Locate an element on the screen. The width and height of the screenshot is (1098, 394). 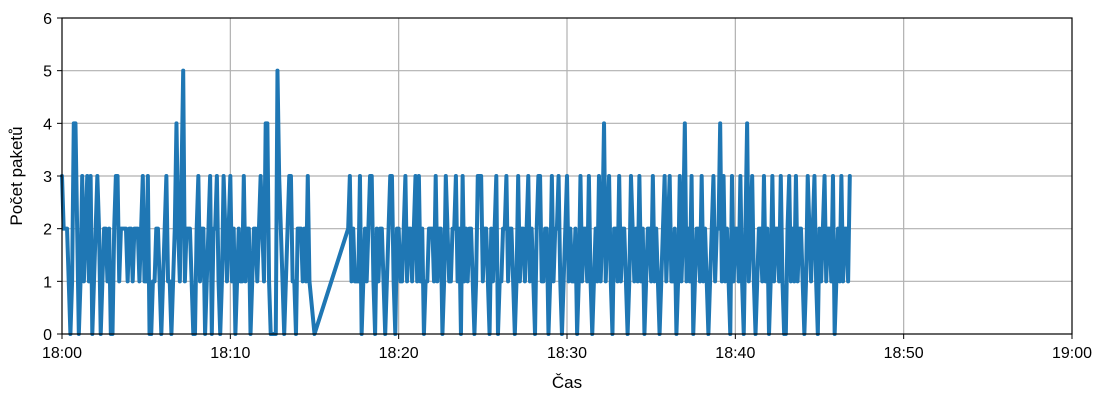
y-tick-label: 6 is located at coordinates (47, 19).